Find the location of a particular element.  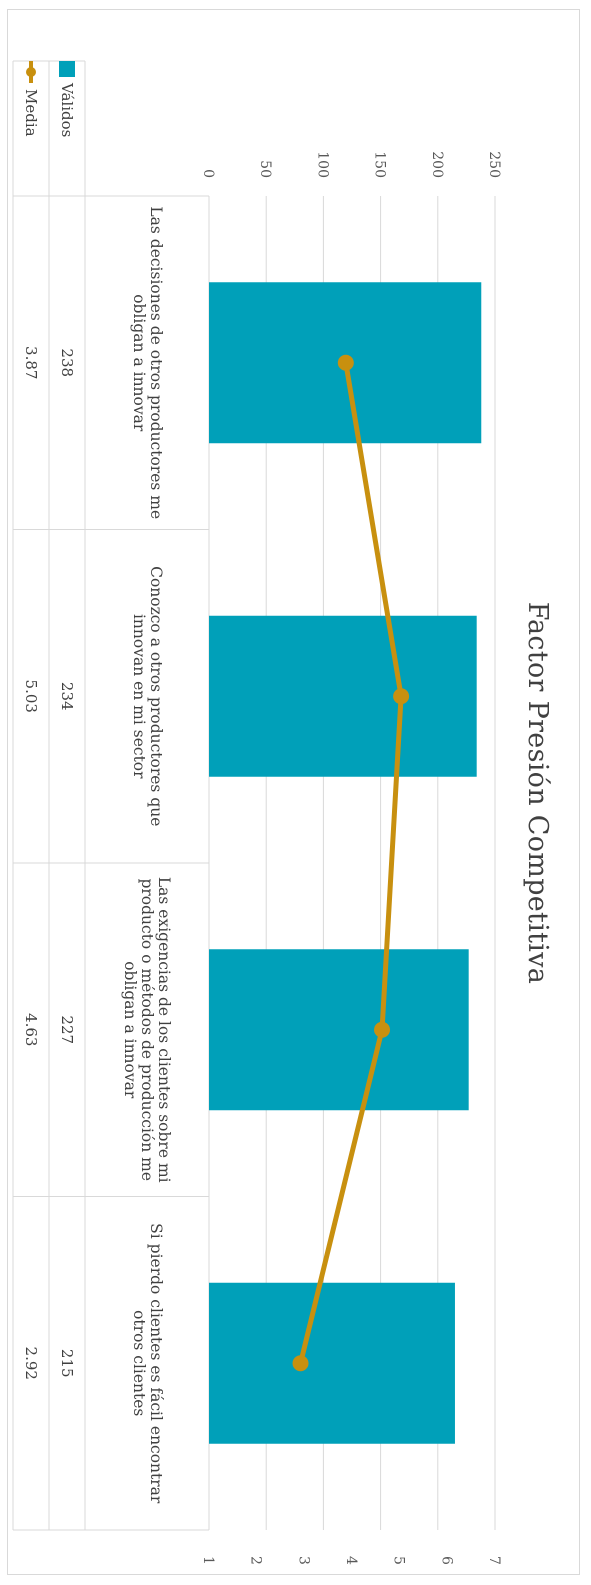

legend-validos: Válidos is located at coordinates (67, 128).